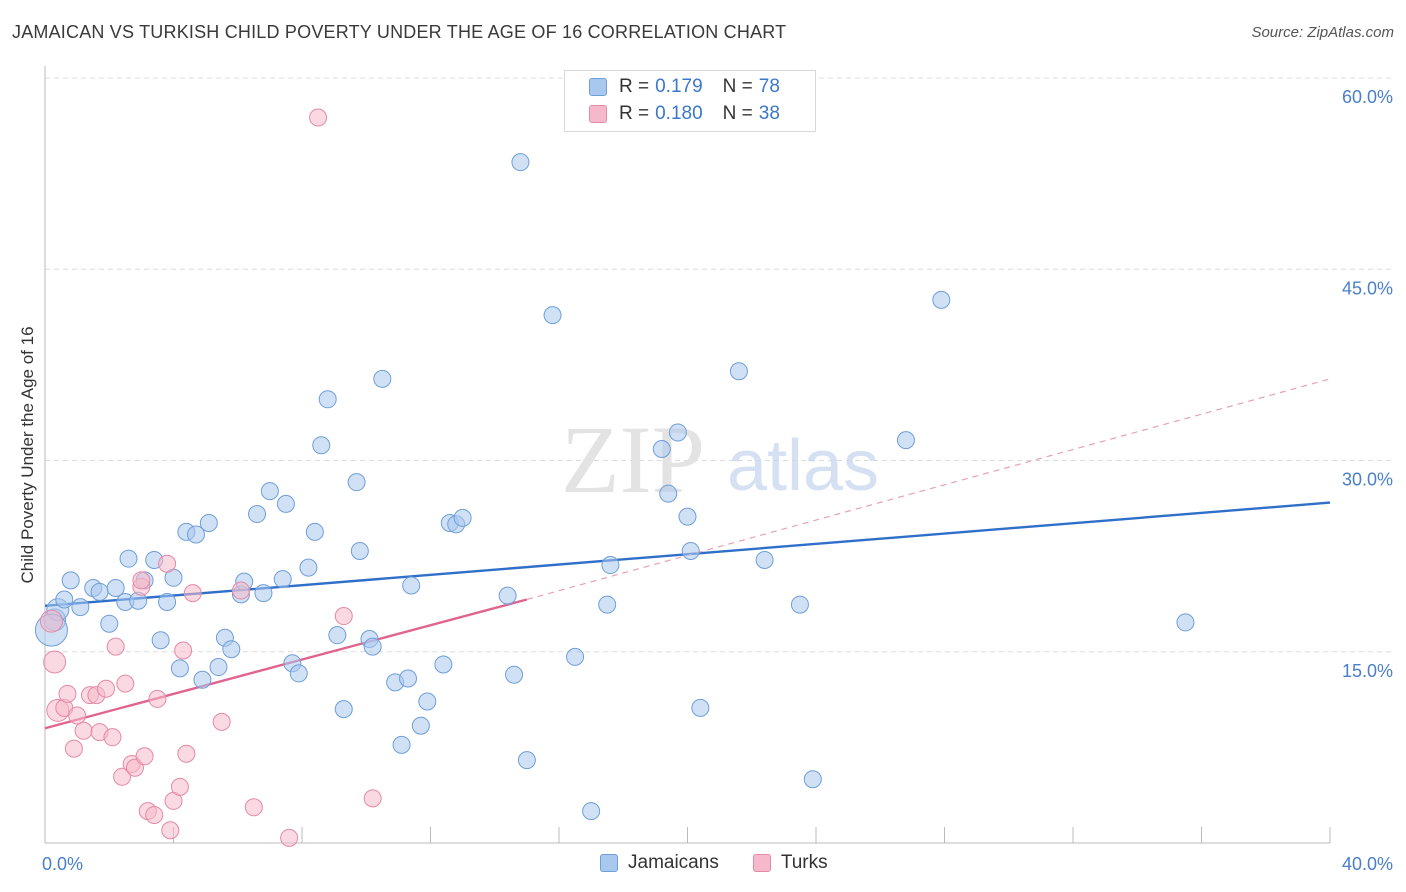  I want to click on chart-source: Source: ZipAtlas.com, so click(1322, 32).